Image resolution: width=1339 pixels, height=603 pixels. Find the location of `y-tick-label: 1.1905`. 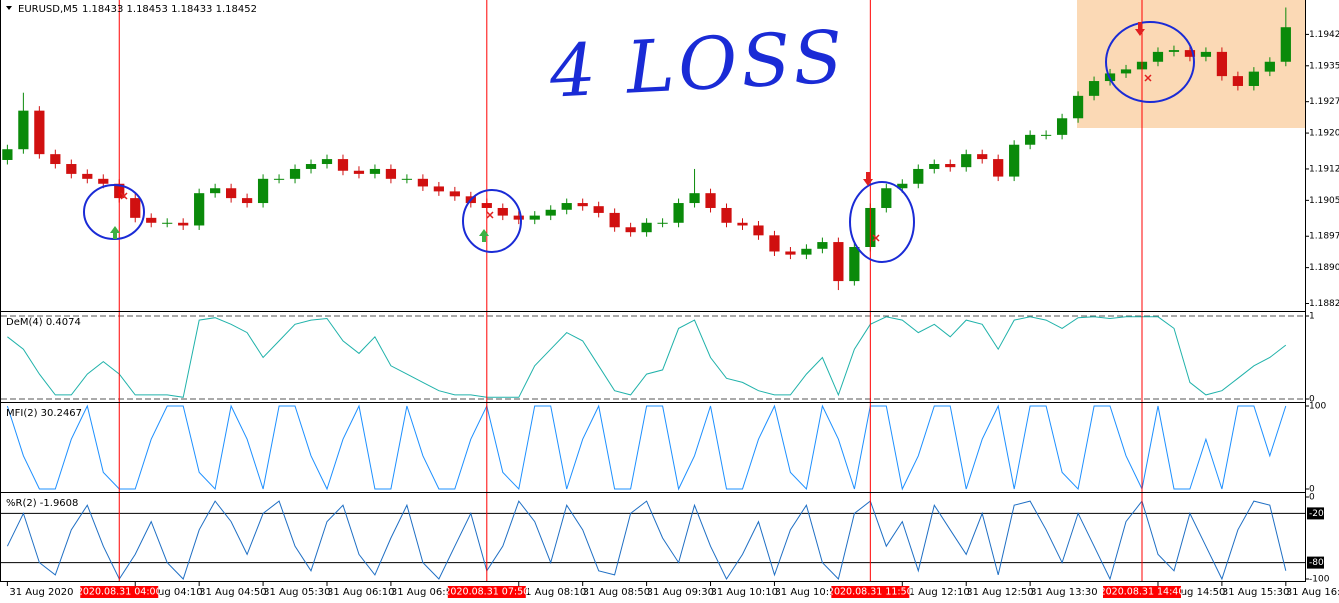

y-tick-label: 1.1905 is located at coordinates (1324, 201).